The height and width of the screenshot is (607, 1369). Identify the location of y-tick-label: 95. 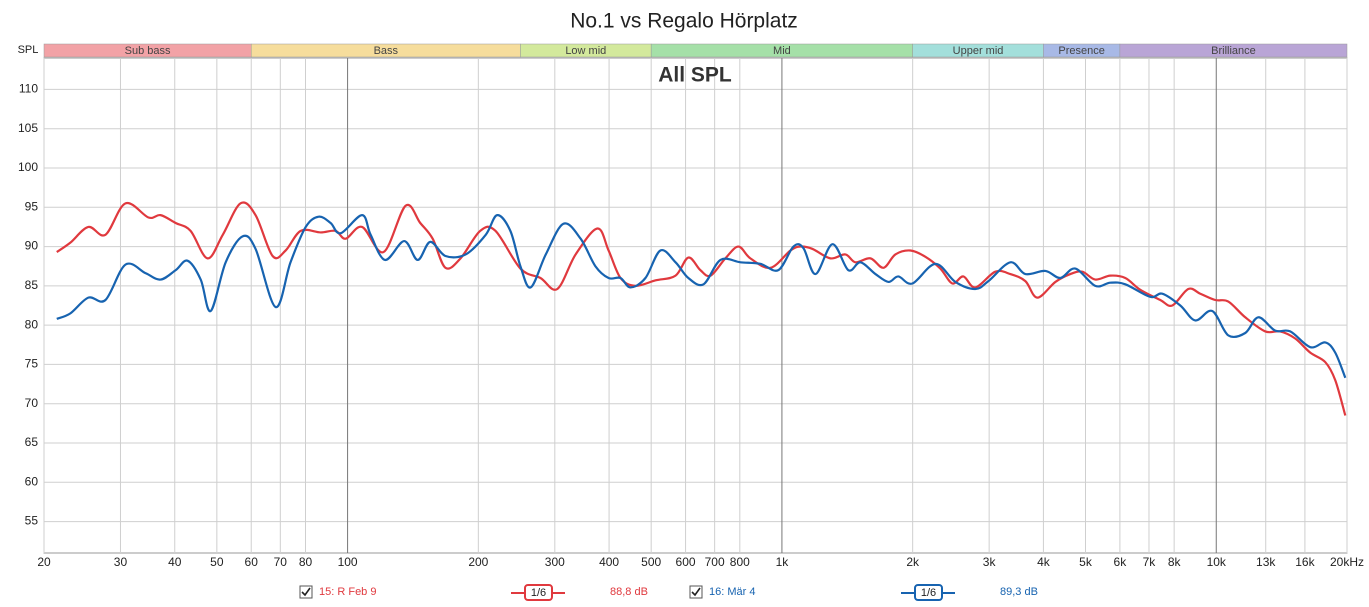
(32, 206).